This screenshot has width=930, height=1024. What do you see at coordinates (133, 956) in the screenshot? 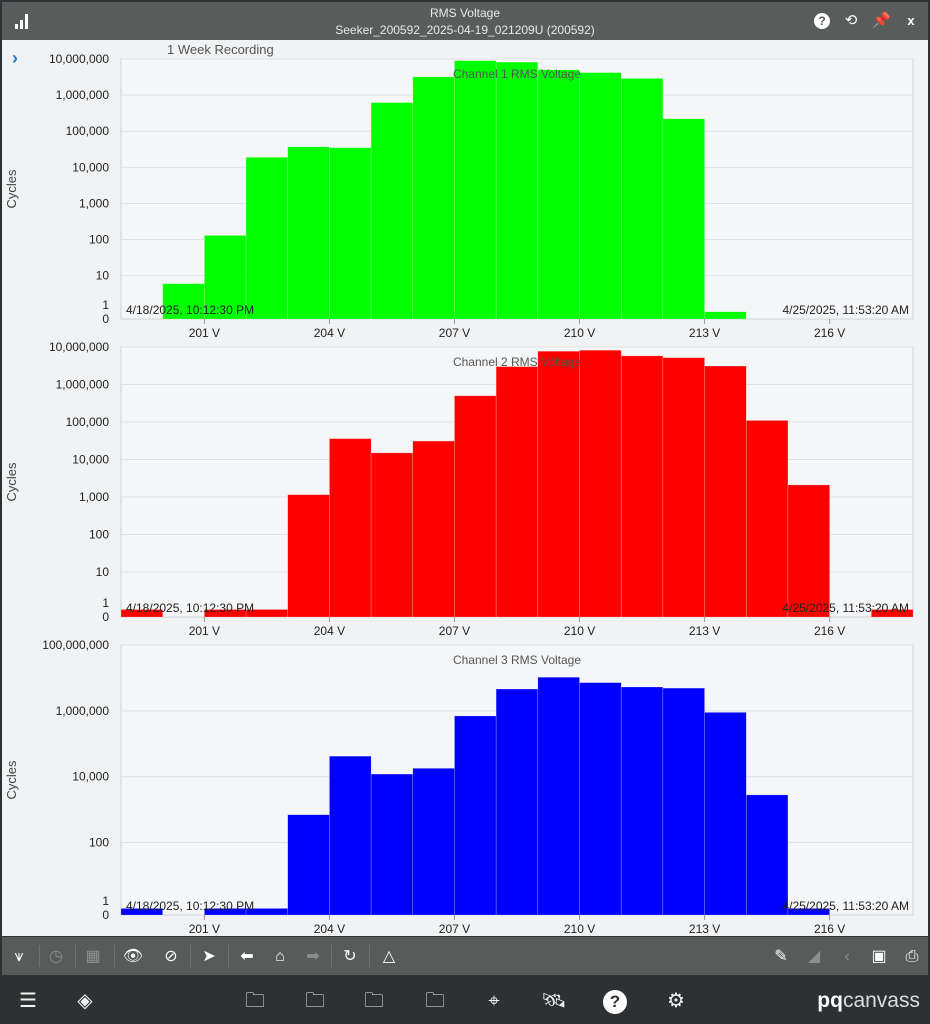
I see `show-annotations-icon: 👁` at bounding box center [133, 956].